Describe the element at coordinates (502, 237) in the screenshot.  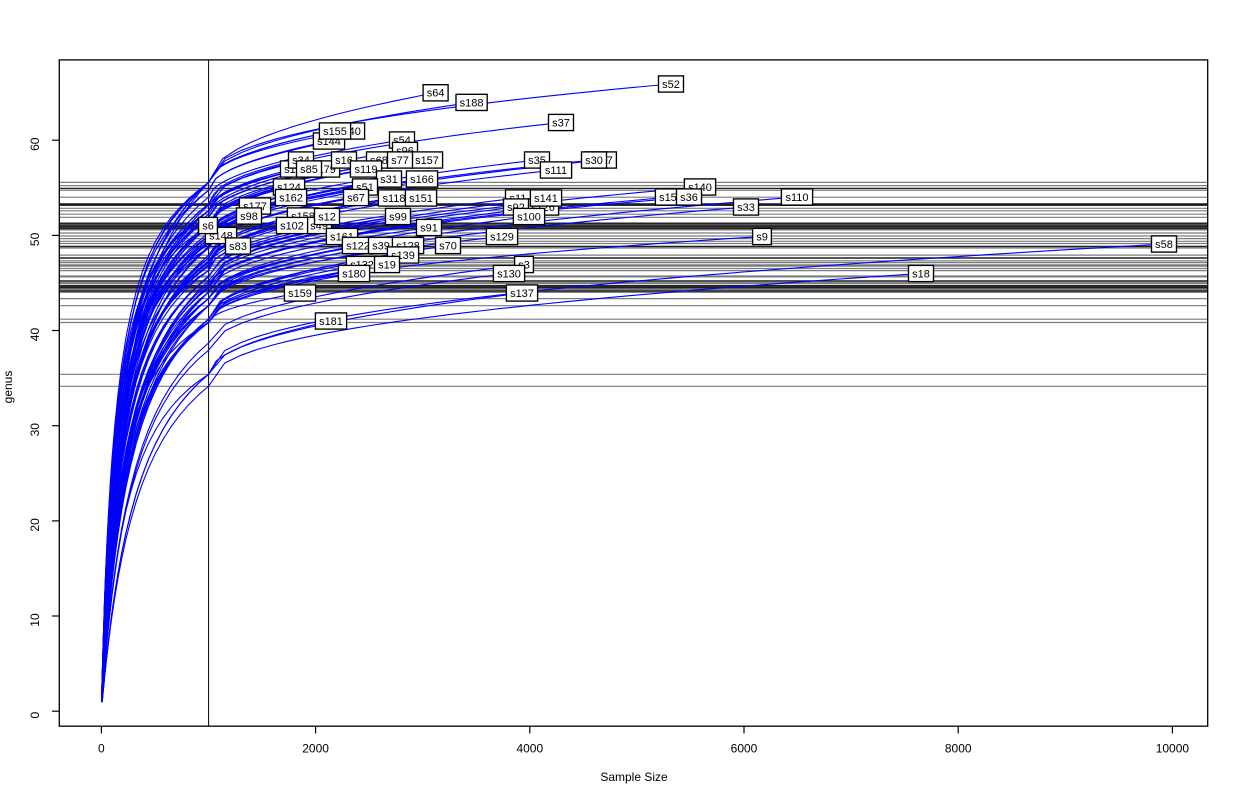
I see `svg-text: s129` at that location.